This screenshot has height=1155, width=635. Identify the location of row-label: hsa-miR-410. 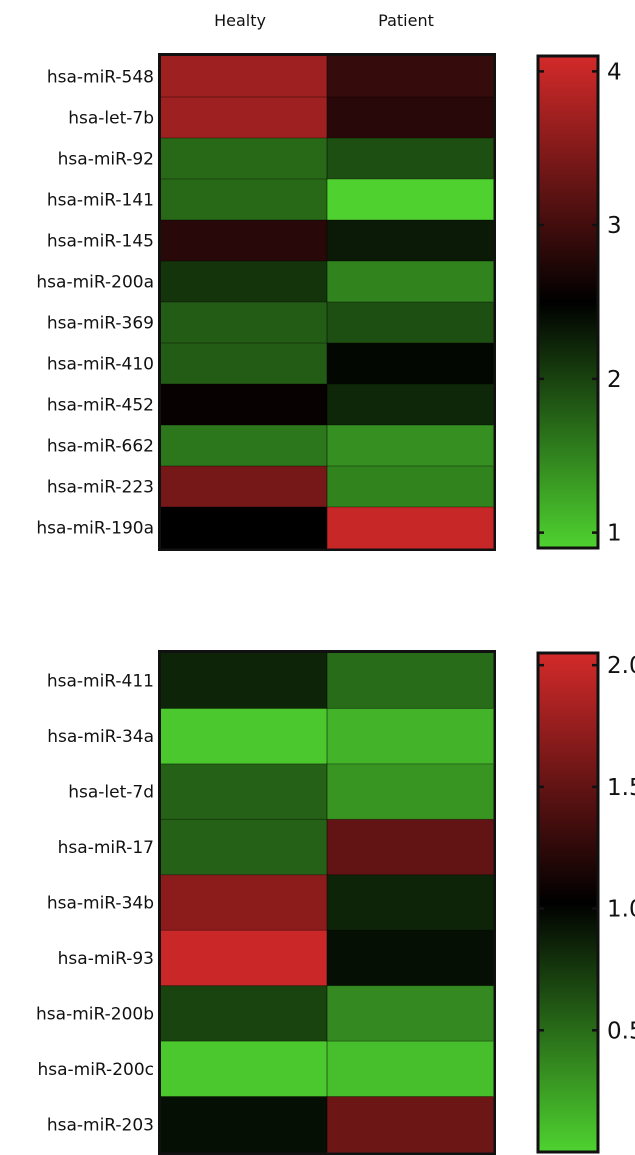
(100, 365).